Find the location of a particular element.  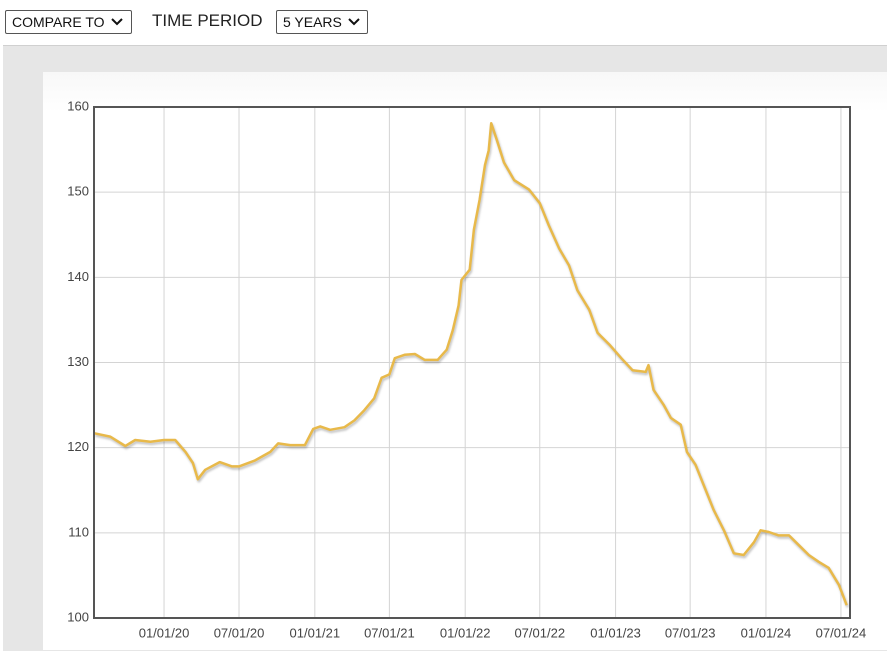

x-tick-label: 07/01/23 is located at coordinates (690, 632).